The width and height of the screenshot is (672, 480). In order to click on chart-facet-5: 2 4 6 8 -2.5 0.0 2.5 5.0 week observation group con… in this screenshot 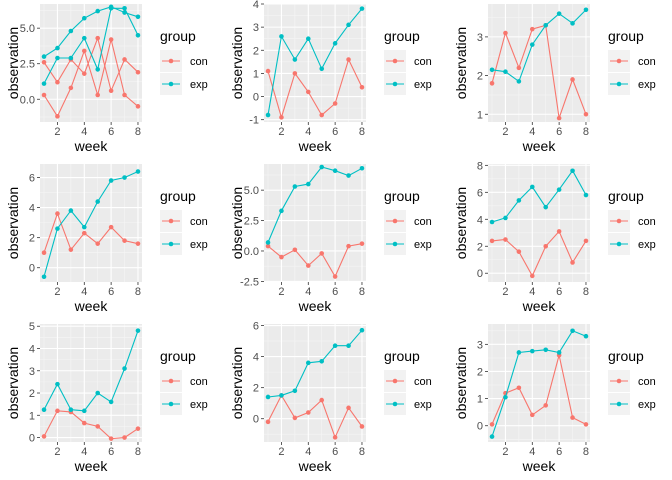, I will do `click(330, 239)`.